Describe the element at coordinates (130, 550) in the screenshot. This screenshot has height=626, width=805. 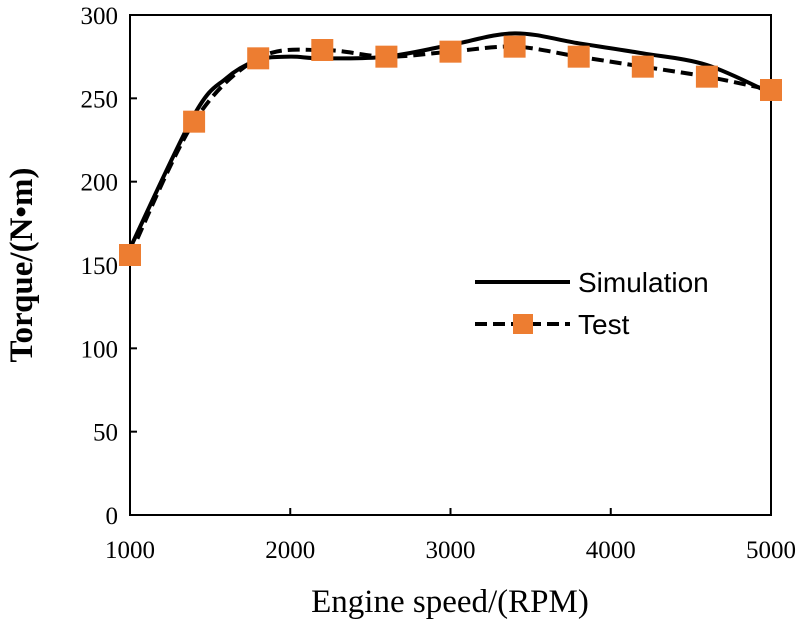
I see `x-tick-label: 1000` at that location.